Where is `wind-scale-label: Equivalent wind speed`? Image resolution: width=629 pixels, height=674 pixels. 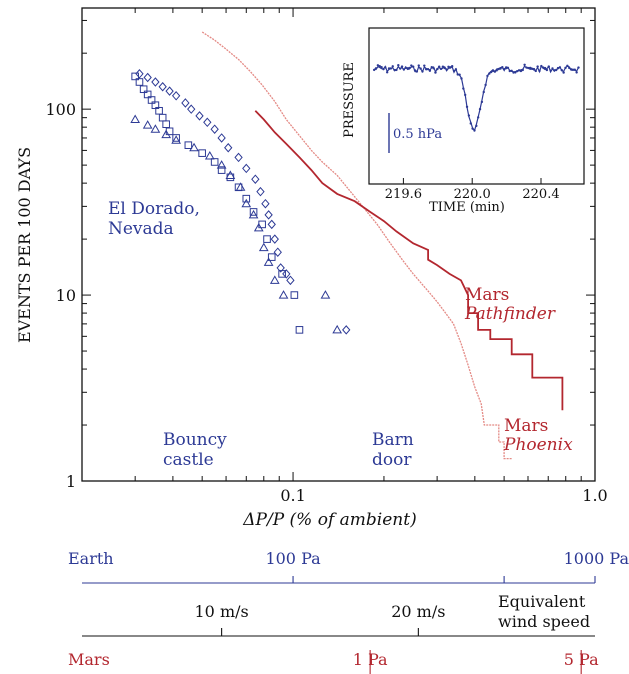 wind-scale-label: Equivalent wind speed is located at coordinates (544, 611).